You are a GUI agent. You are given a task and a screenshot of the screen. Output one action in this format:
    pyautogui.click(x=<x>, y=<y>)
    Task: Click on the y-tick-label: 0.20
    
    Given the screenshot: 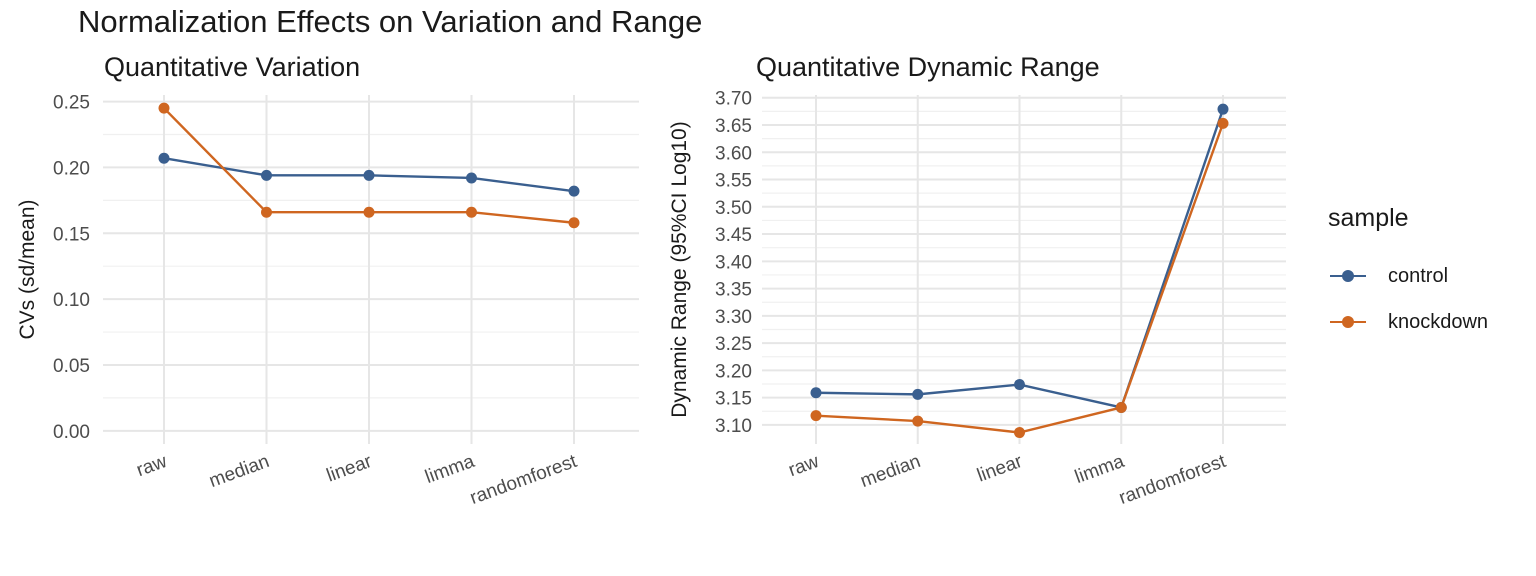 What is the action you would take?
    pyautogui.click(x=71, y=168)
    